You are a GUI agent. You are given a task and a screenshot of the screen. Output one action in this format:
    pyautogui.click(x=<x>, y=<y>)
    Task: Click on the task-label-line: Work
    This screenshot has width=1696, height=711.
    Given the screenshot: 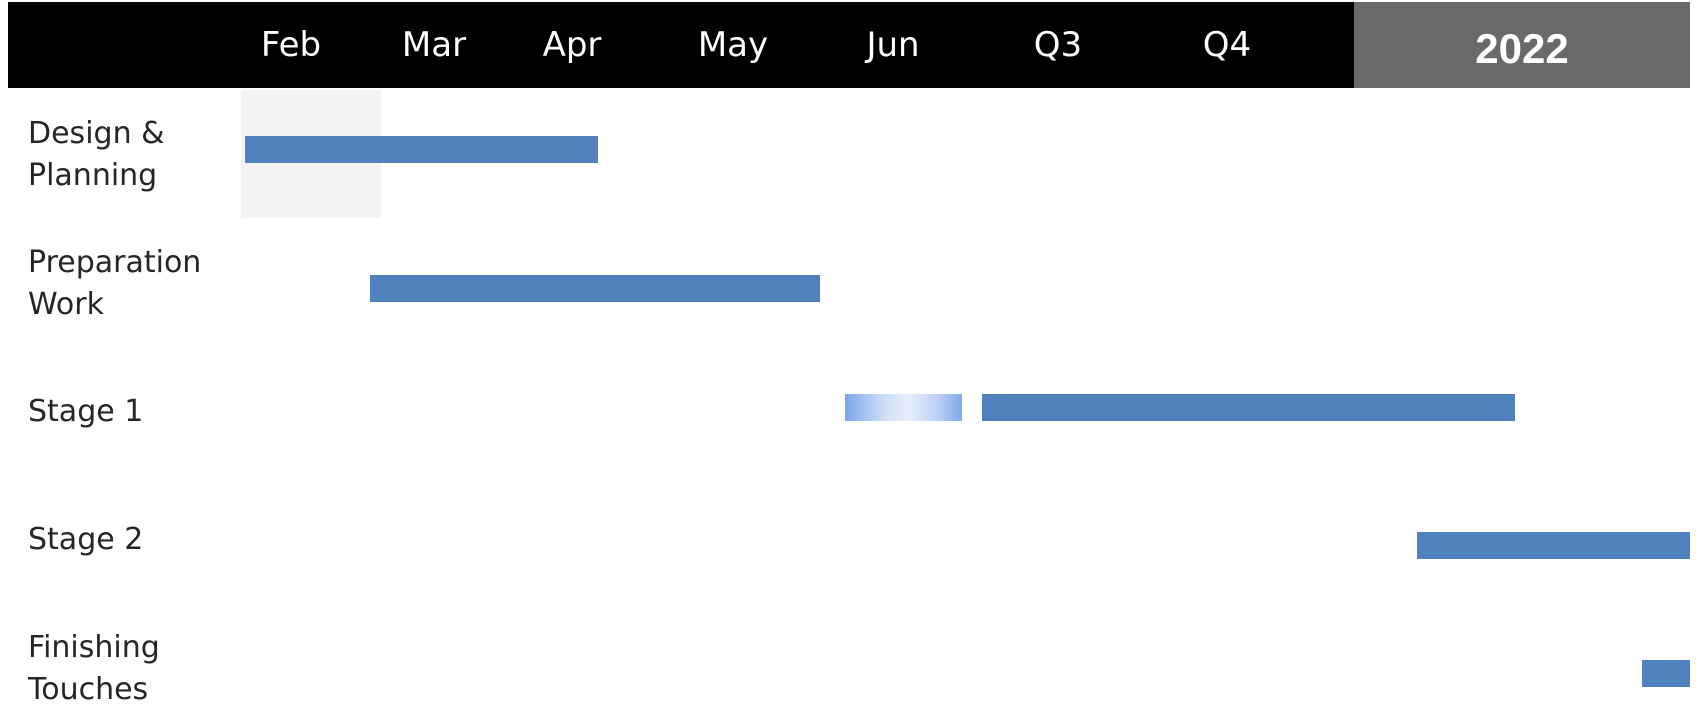 What is the action you would take?
    pyautogui.click(x=66, y=304)
    